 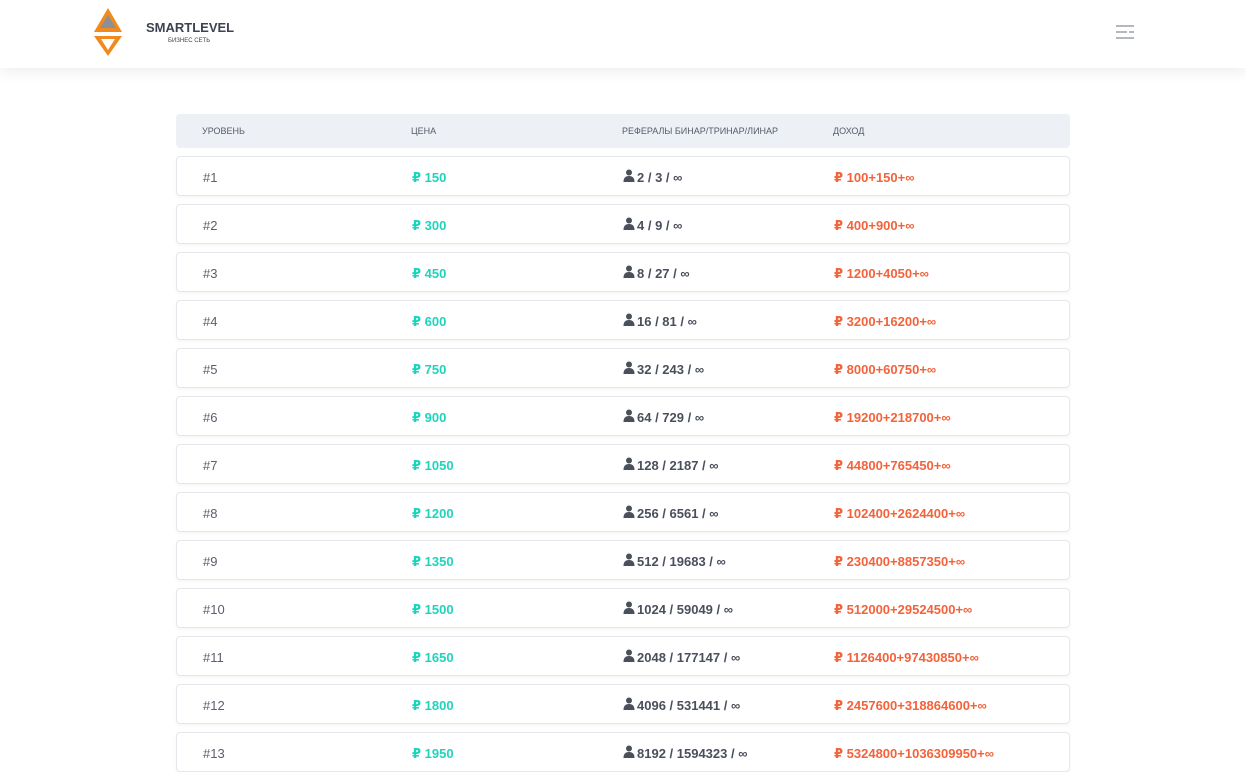 I want to click on level-cell: #4, so click(x=210, y=321).